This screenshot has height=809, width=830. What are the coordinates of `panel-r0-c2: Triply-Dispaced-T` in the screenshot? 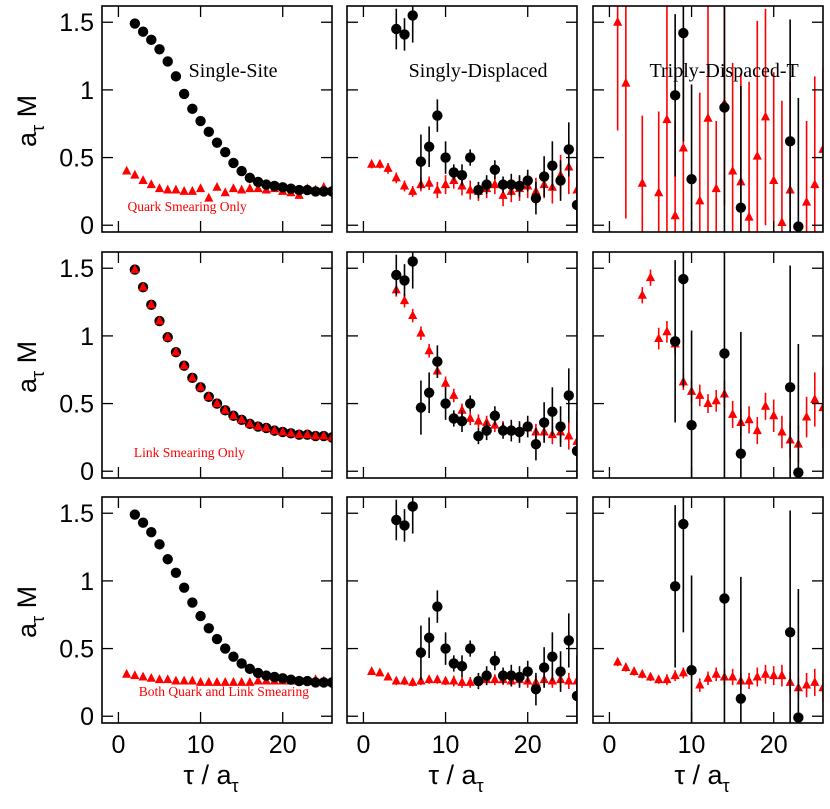 It's located at (708, 119).